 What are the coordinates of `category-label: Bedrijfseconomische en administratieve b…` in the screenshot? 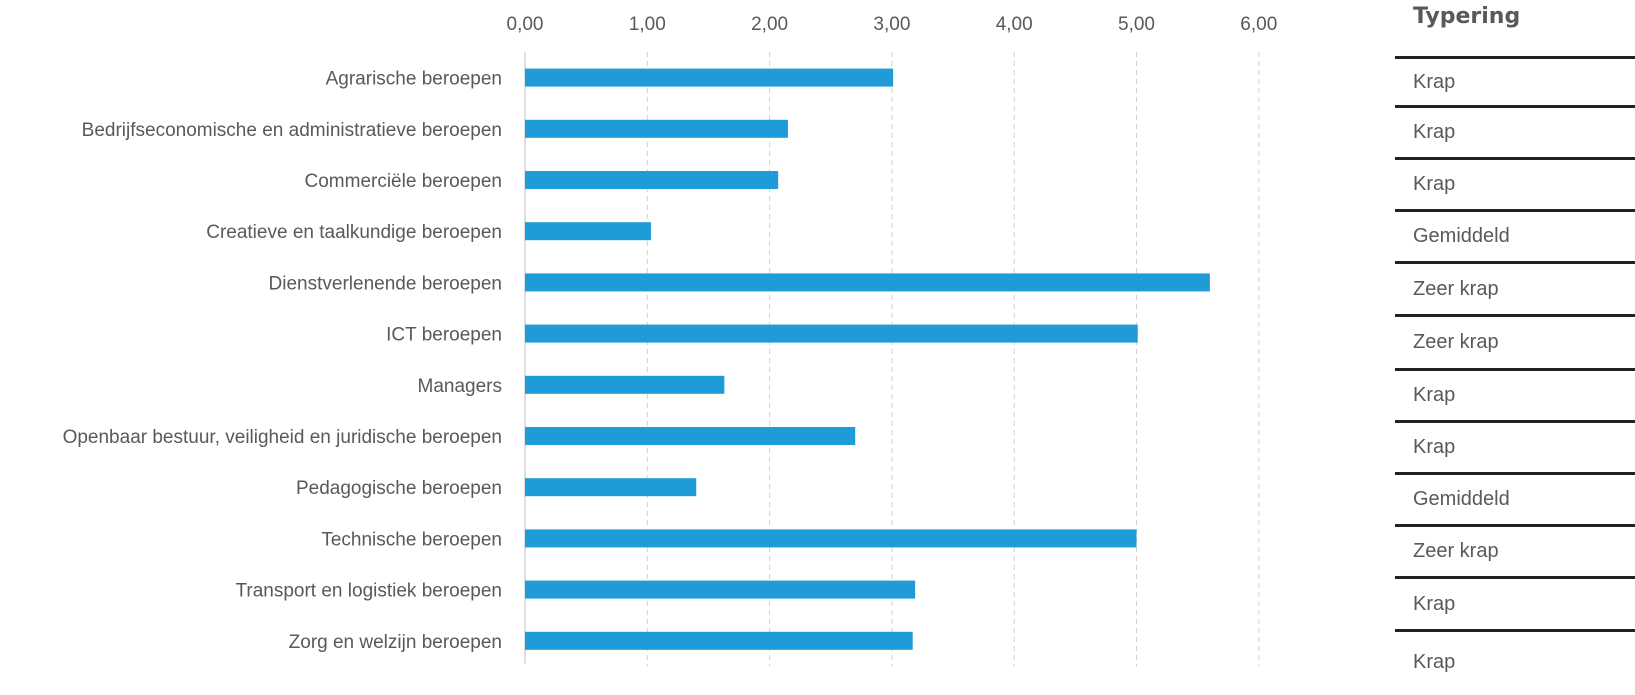 It's located at (292, 130).